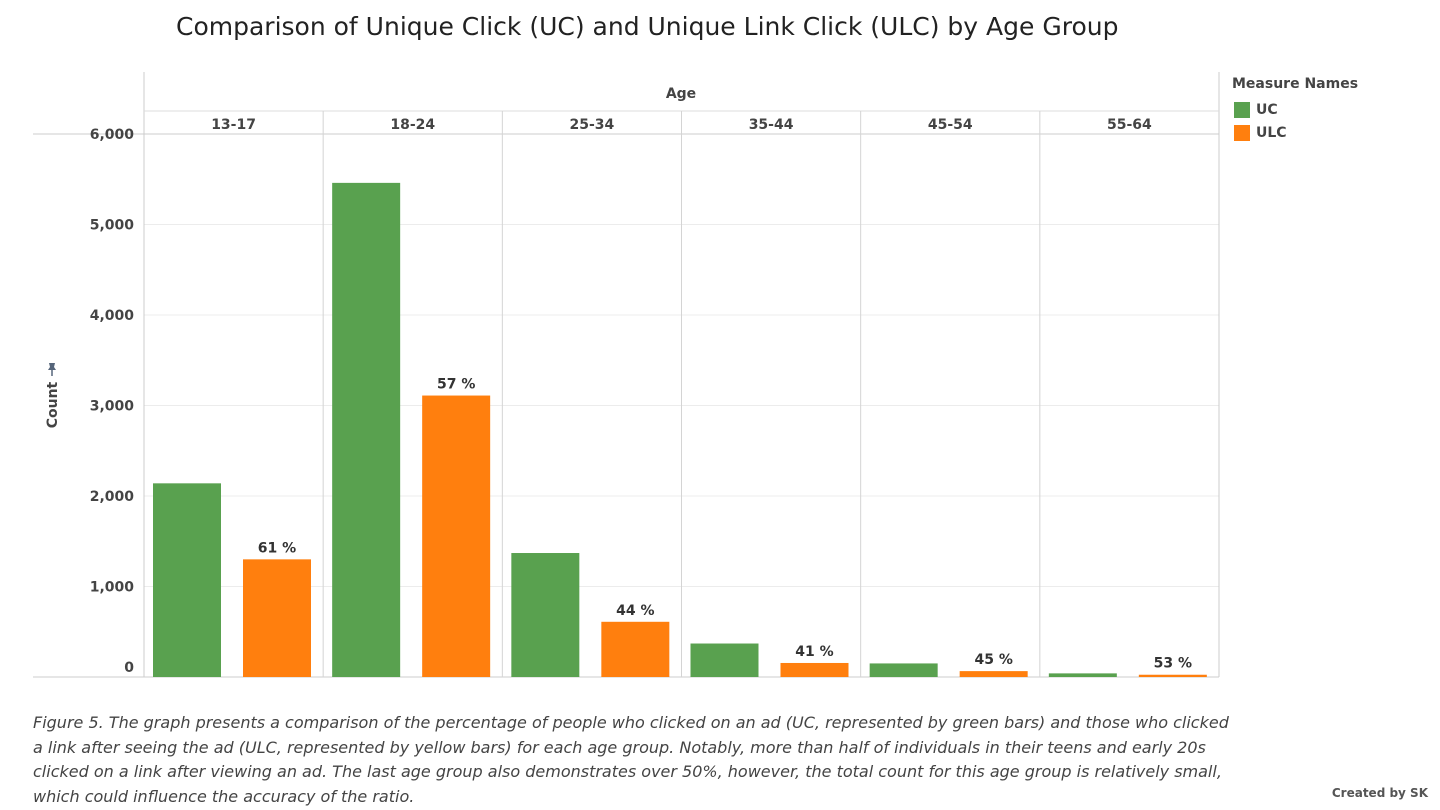 The height and width of the screenshot is (810, 1440). I want to click on ulc-ratio-label: 57 %, so click(456, 385).